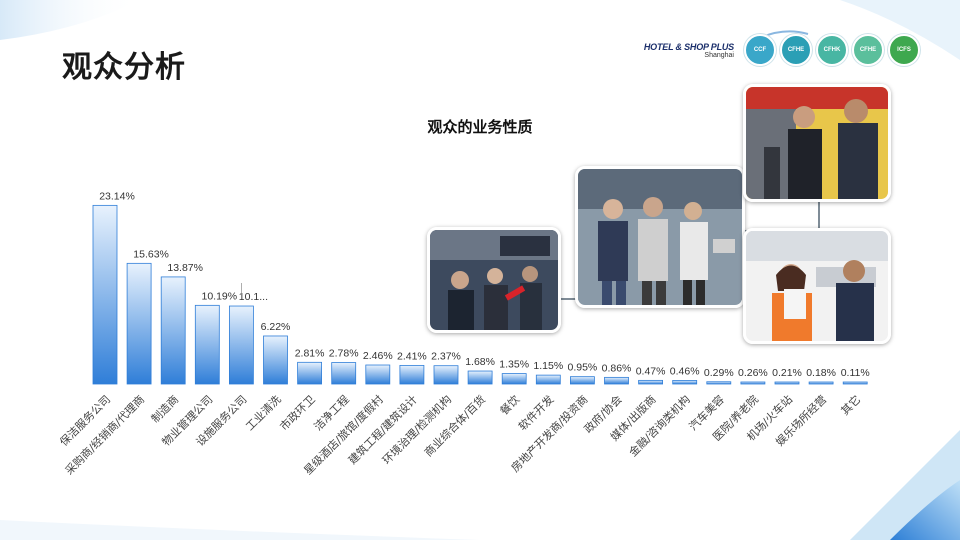 The image size is (960, 540). What do you see at coordinates (548, 366) in the screenshot?
I see `data-label: 1.15%` at bounding box center [548, 366].